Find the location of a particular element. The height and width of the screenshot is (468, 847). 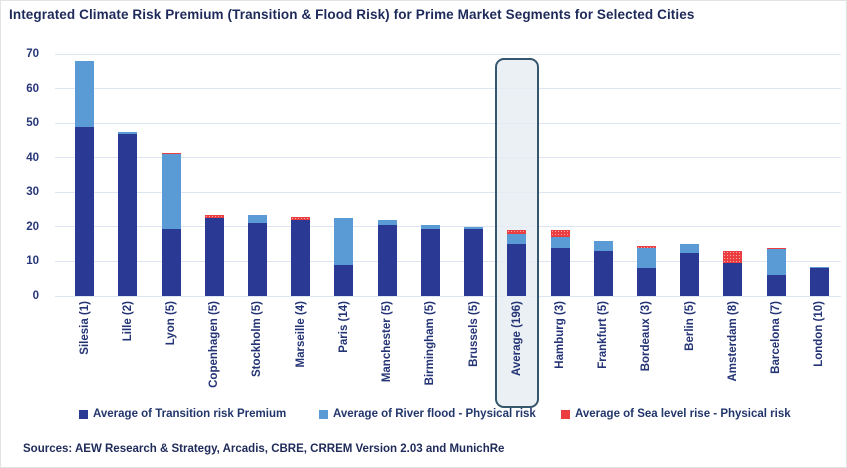

x-label-slot: Berlin (5) is located at coordinates (689, 352).